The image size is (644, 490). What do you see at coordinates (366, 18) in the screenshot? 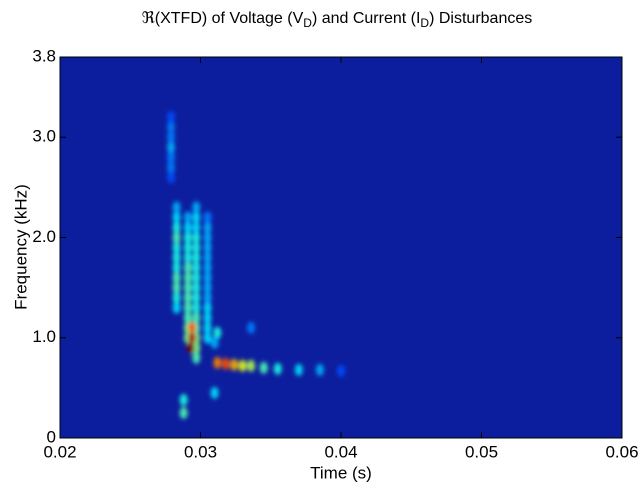
I see `title-part: ) and Current (I` at bounding box center [366, 18].